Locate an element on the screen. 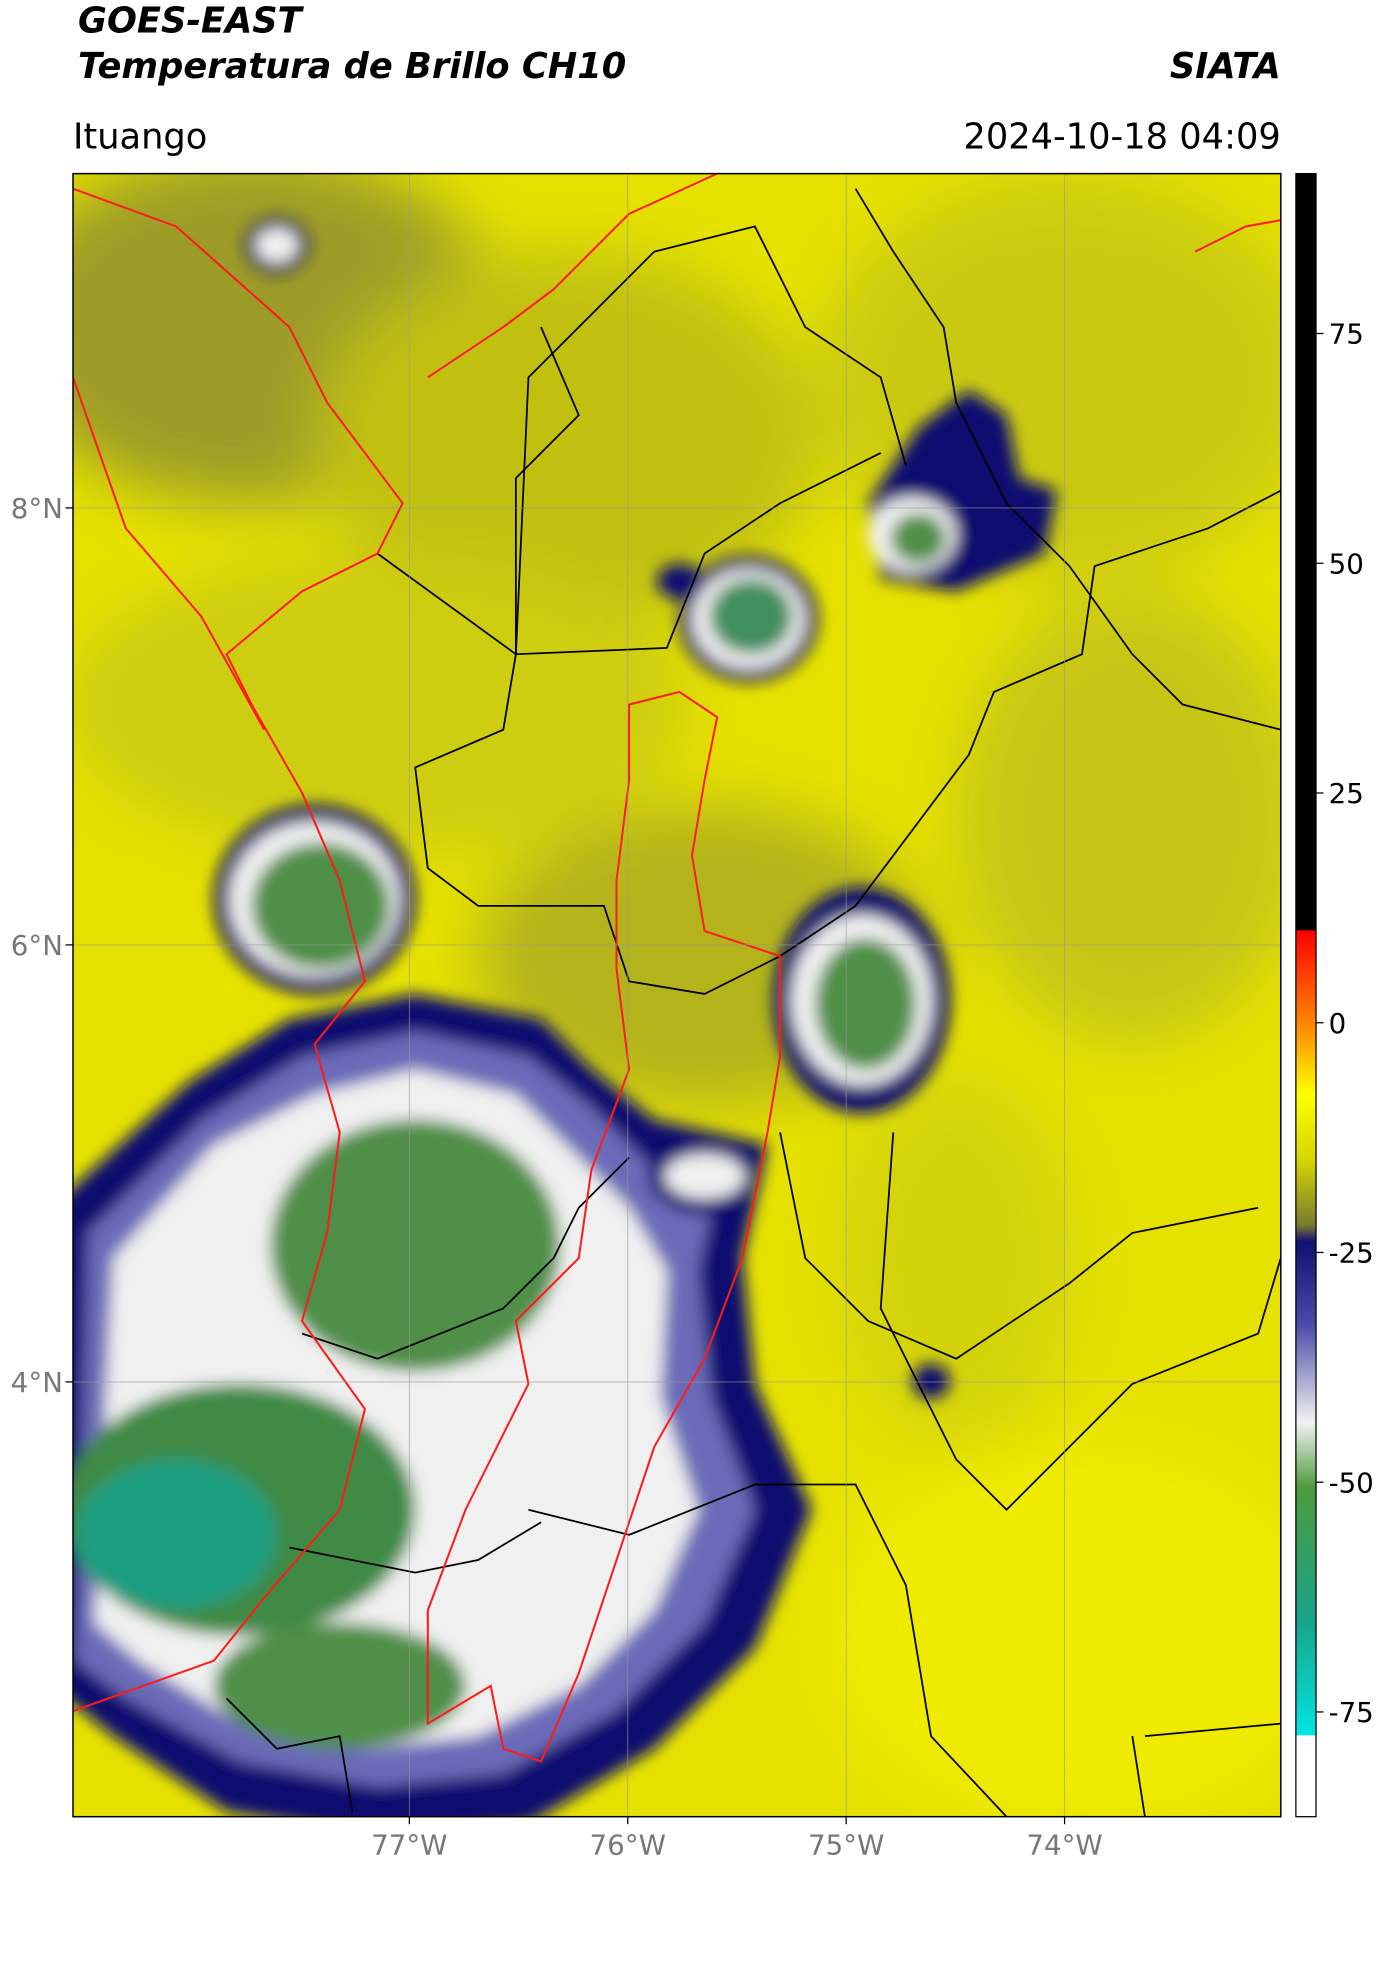  colorbar-tick-label: -25 is located at coordinates (1351, 1253).